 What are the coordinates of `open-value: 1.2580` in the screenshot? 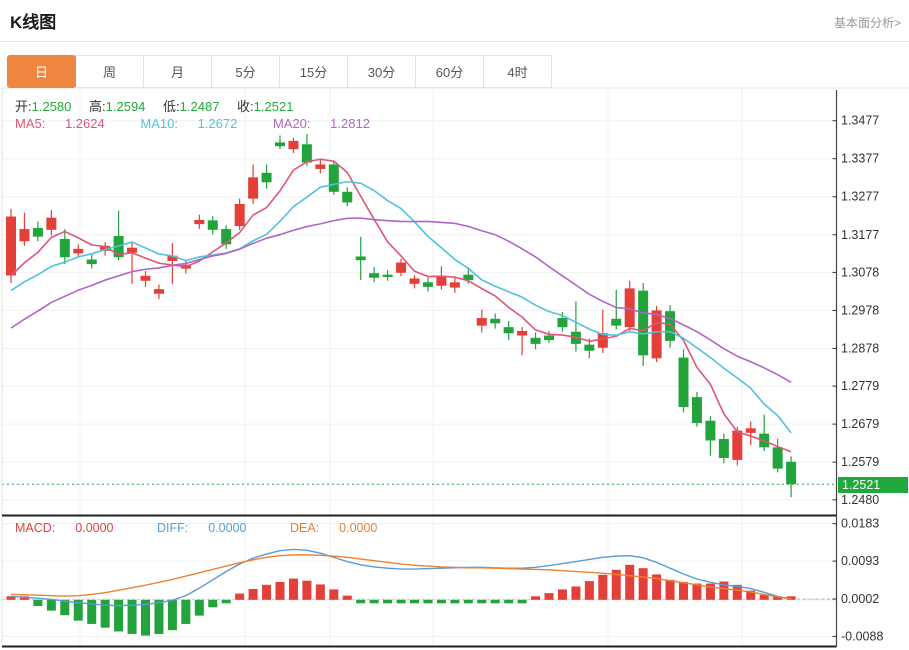 It's located at (51, 106).